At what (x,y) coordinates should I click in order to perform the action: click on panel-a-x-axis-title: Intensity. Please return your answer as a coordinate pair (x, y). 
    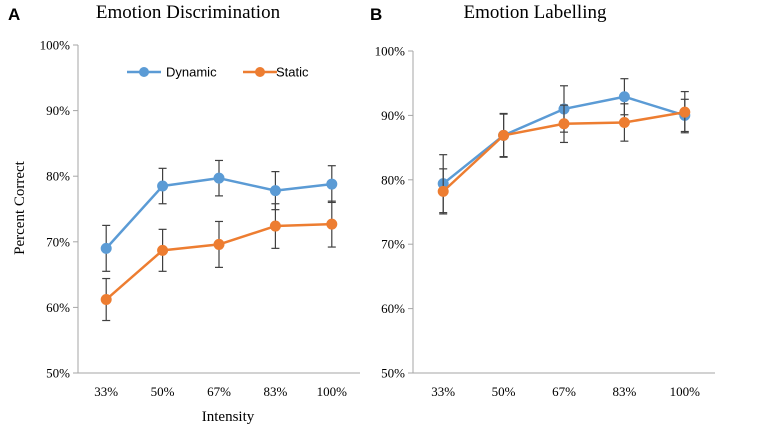
    Looking at the image, I should click on (228, 417).